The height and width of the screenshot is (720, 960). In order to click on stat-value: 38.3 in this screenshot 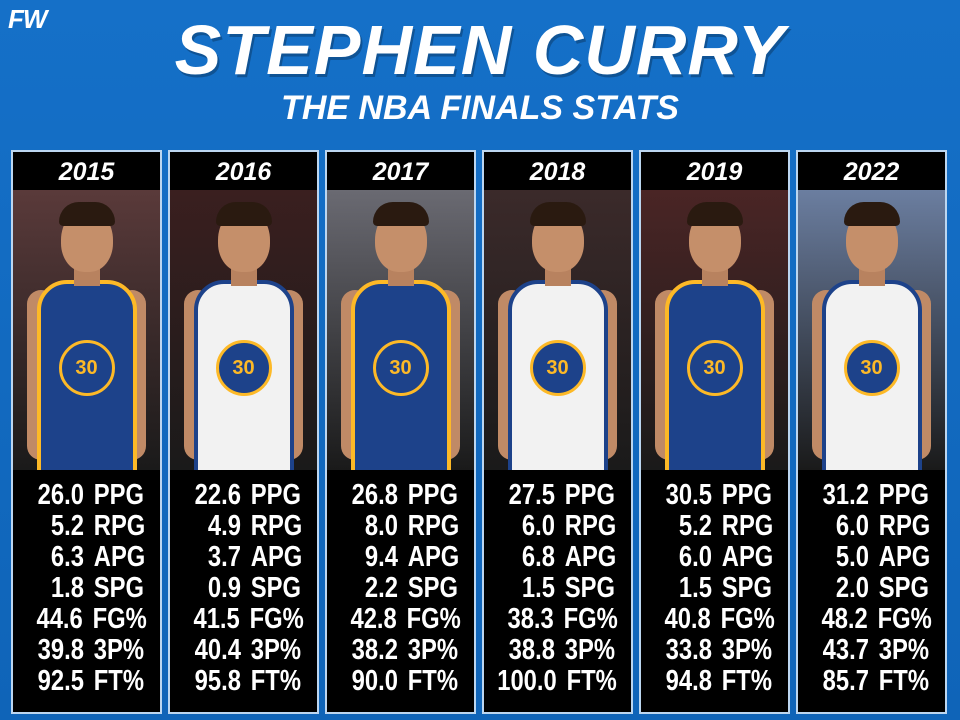, I will do `click(530, 619)`.